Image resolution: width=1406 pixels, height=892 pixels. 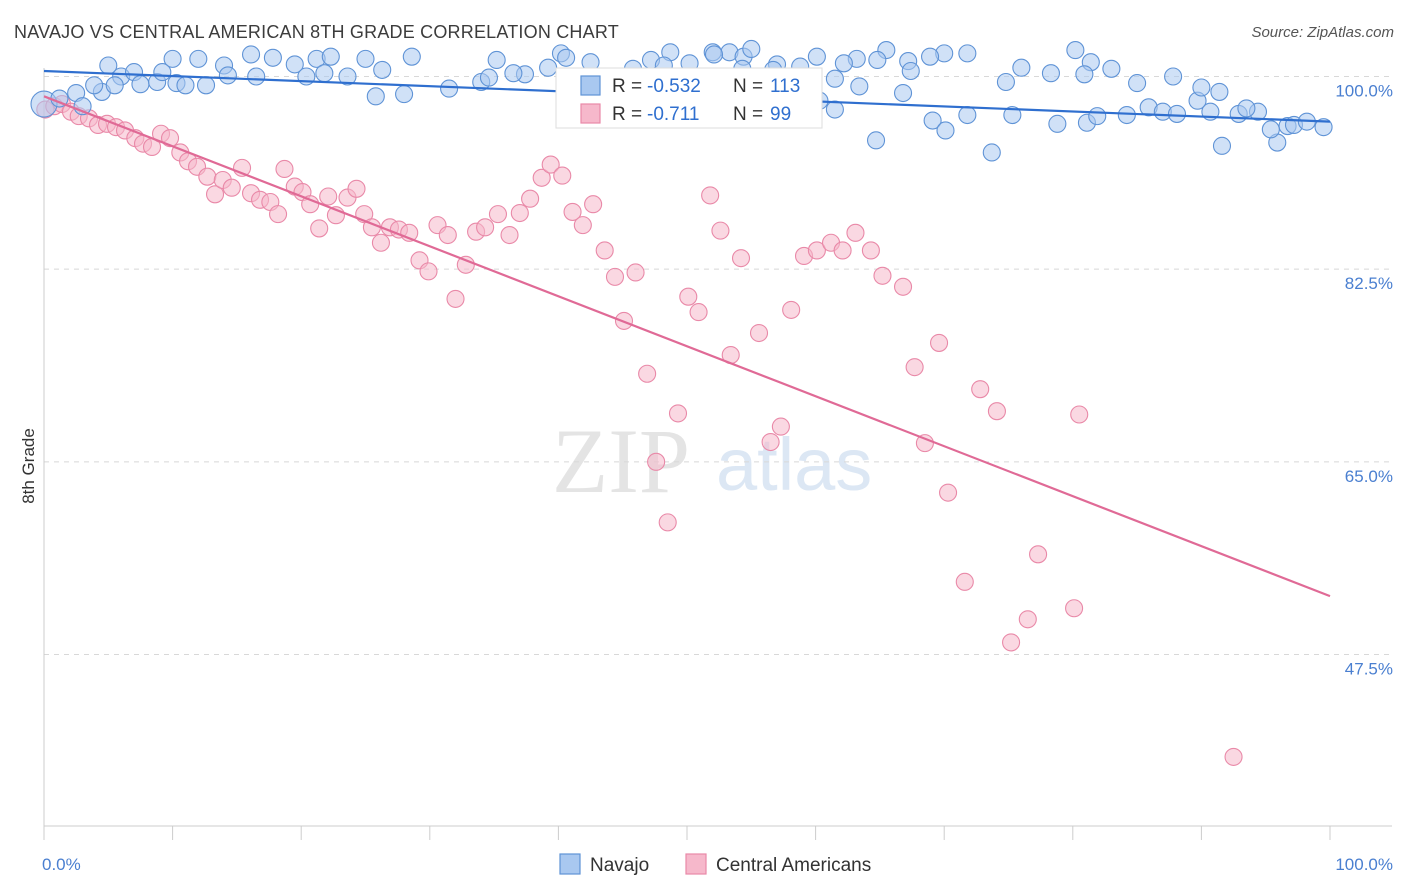 I want to click on watermark-atlas: atlas, so click(x=794, y=464).